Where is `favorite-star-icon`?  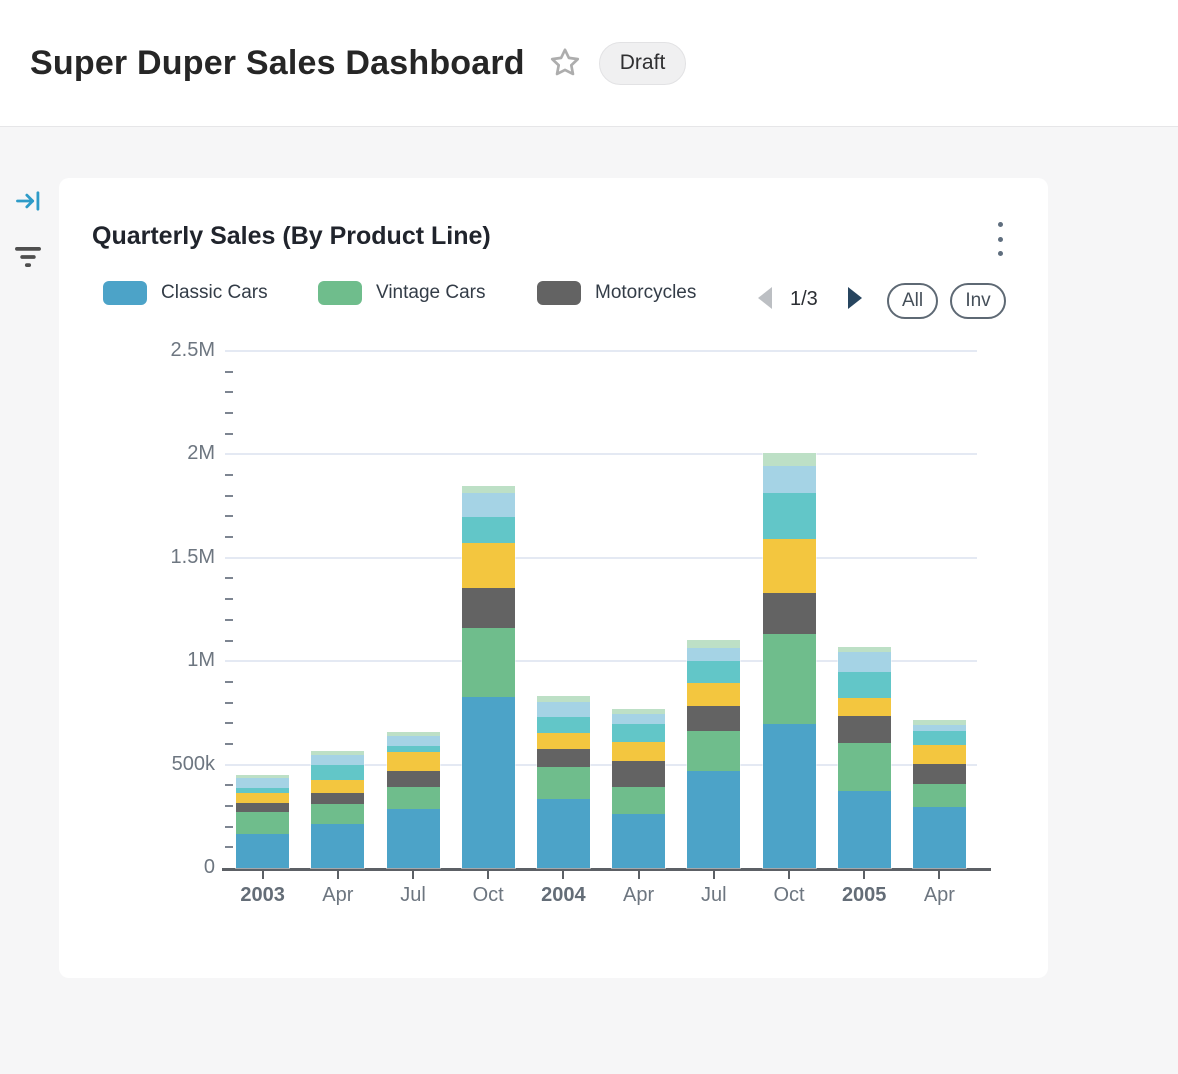 favorite-star-icon is located at coordinates (565, 63).